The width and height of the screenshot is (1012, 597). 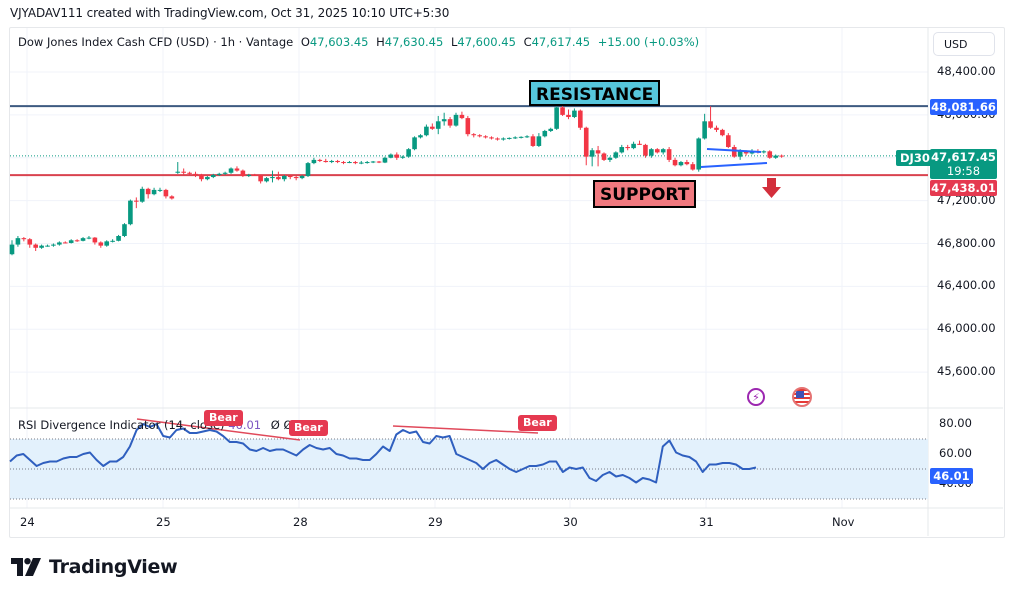 What do you see at coordinates (800, 394) in the screenshot?
I see `flag-canton` at bounding box center [800, 394].